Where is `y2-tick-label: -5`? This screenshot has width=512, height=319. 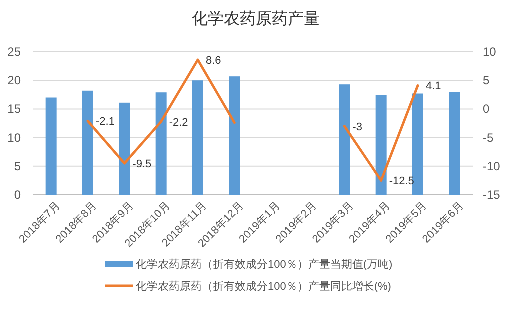 y2-tick-label: -5 is located at coordinates (488, 137).